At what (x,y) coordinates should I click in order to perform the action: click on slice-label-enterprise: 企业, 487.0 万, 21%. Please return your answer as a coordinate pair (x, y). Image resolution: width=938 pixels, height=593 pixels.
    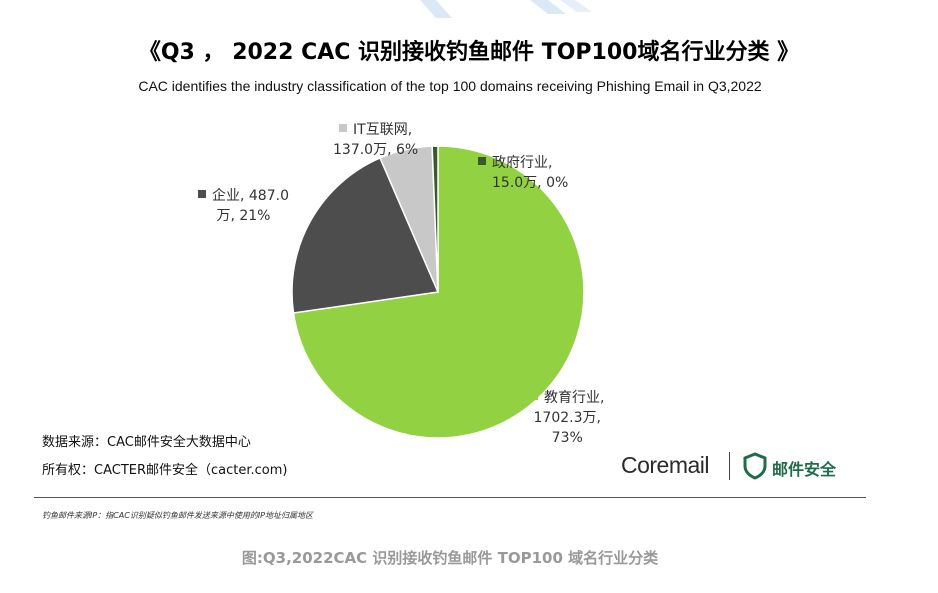
    Looking at the image, I should click on (243, 206).